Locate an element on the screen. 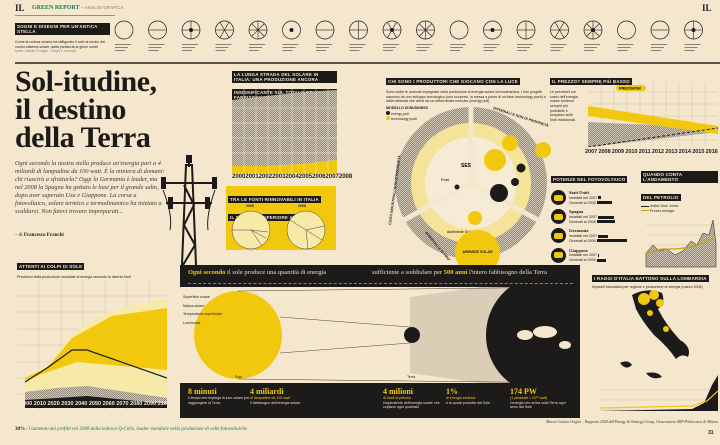 The height and width of the screenshot is (445, 720). stat-text: è la quota prodotta dal Sole is located at coordinates (468, 402).